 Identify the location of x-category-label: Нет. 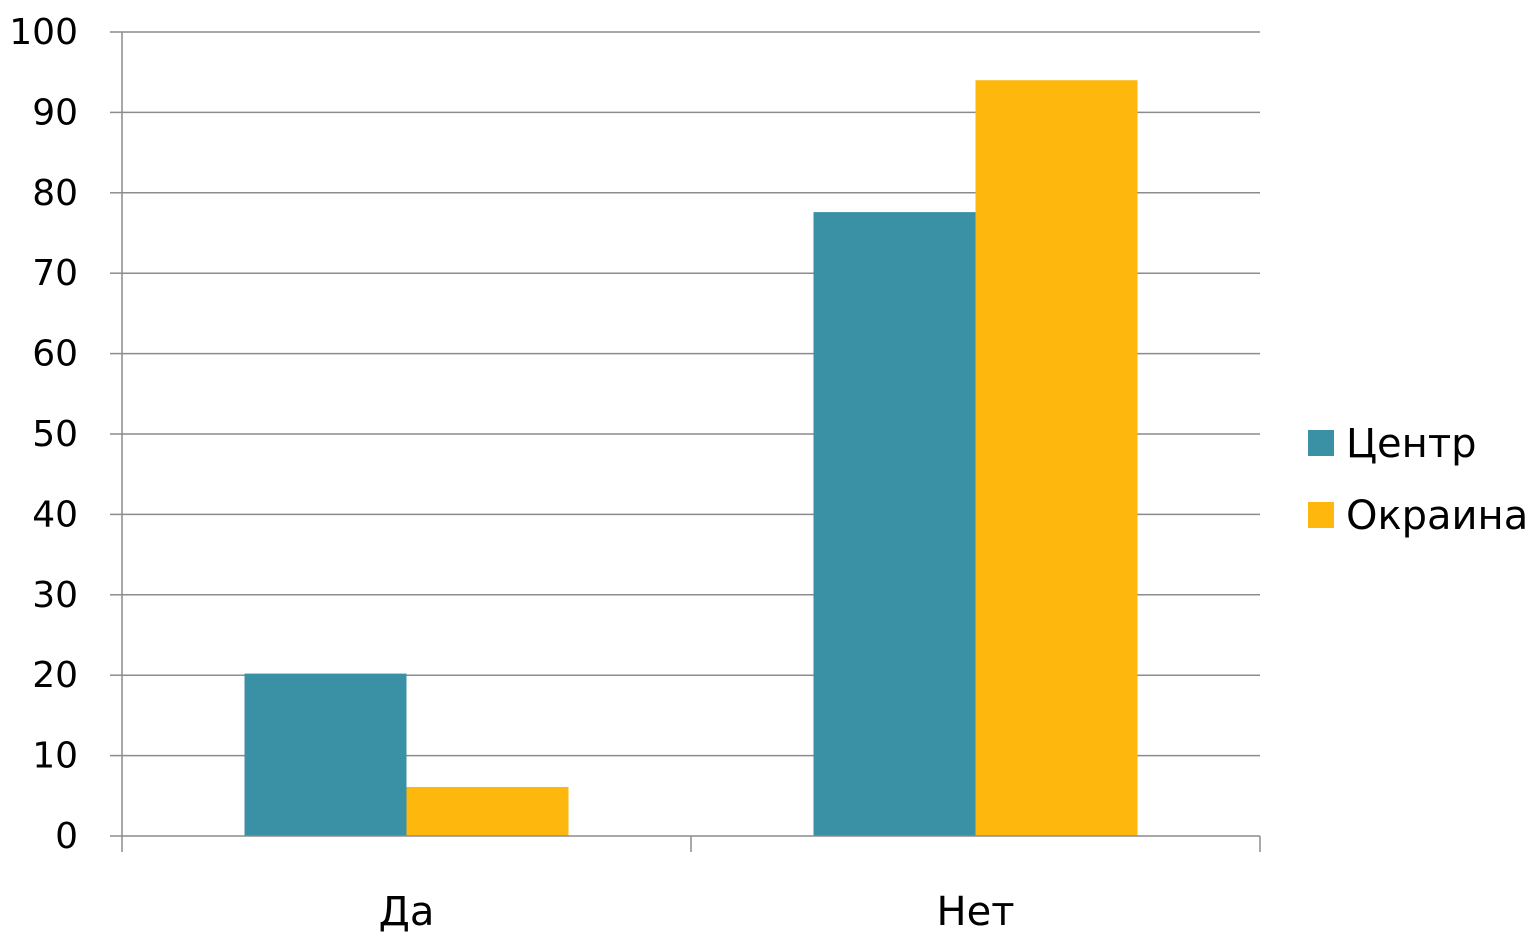
(976, 912).